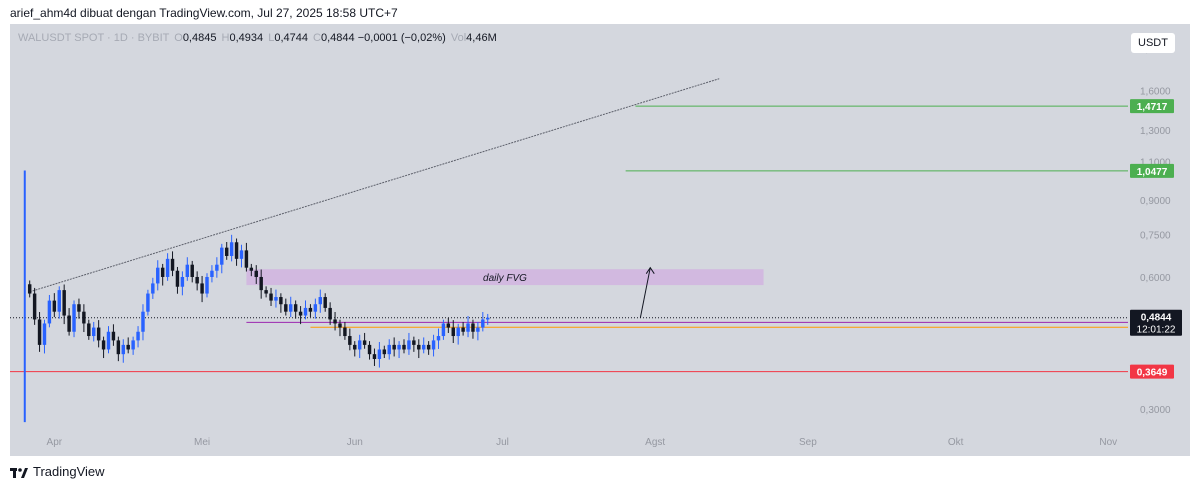  What do you see at coordinates (655, 442) in the screenshot?
I see `x-tick-label: Agst` at bounding box center [655, 442].